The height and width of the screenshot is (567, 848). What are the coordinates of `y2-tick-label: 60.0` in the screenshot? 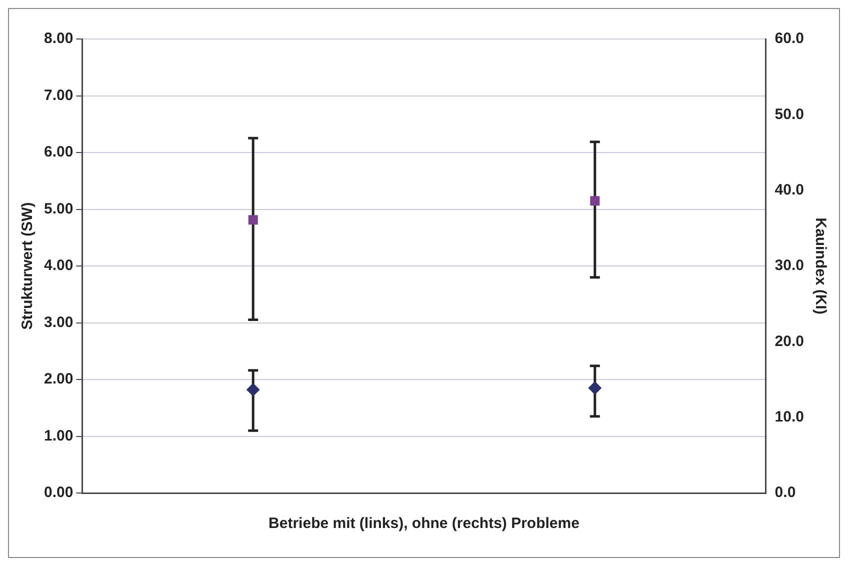 It's located at (789, 39).